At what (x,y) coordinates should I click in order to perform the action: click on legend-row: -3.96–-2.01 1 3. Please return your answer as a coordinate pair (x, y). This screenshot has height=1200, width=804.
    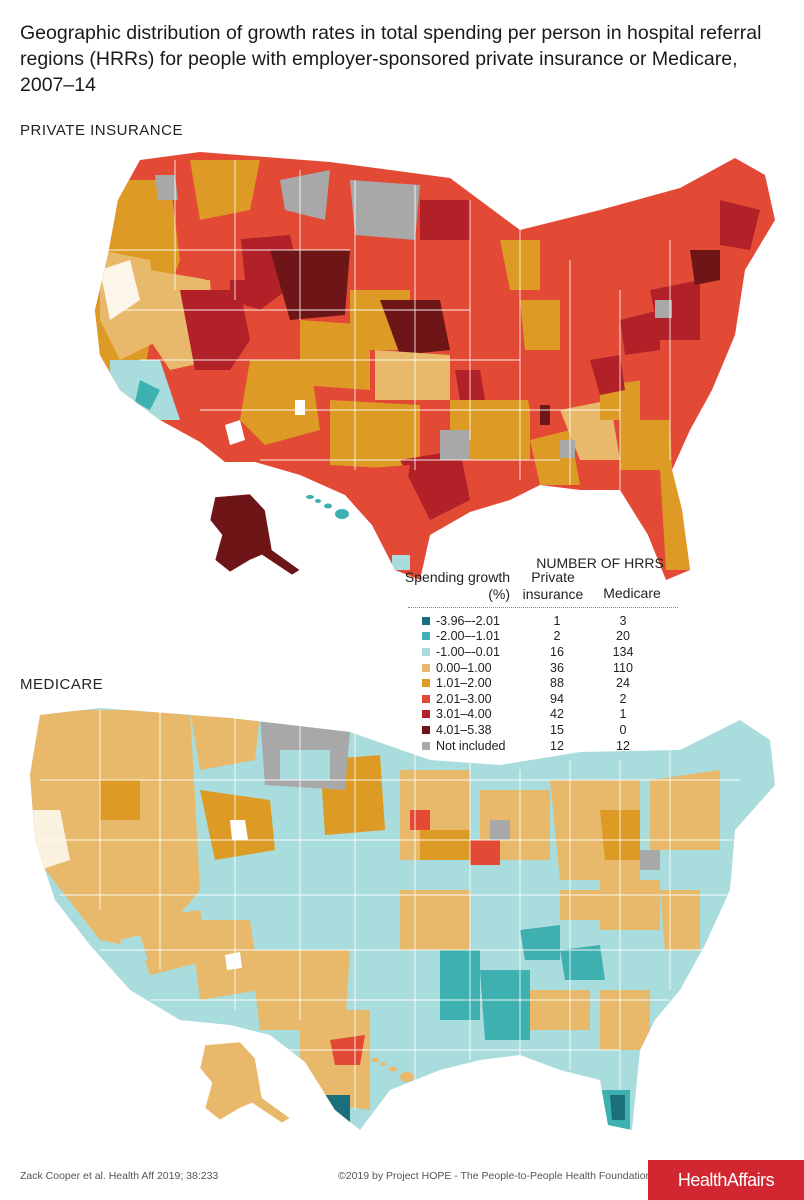
    Looking at the image, I should click on (542, 621).